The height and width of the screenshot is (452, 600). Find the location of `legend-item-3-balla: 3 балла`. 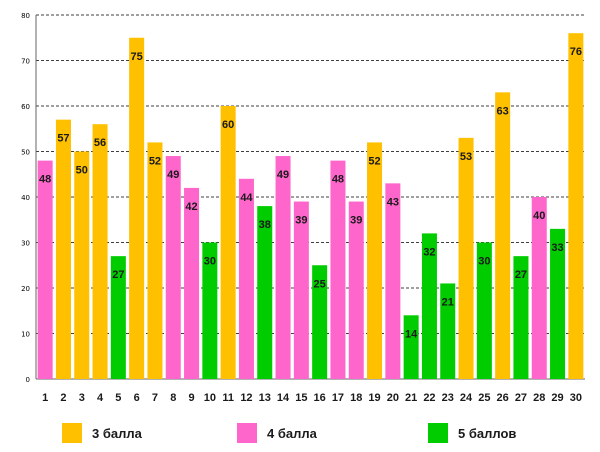

legend-item-3-balla: 3 балла is located at coordinates (102, 433).